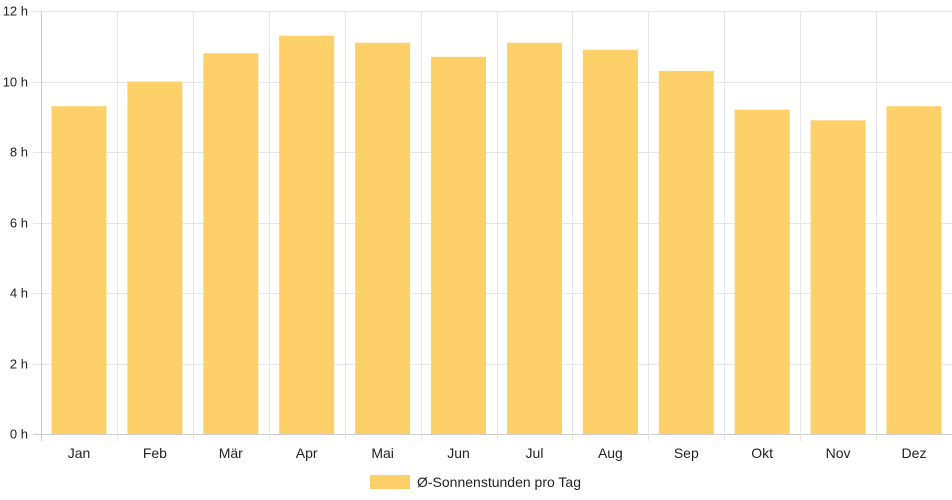  I want to click on y-tick-label: 12 h, so click(15, 11).